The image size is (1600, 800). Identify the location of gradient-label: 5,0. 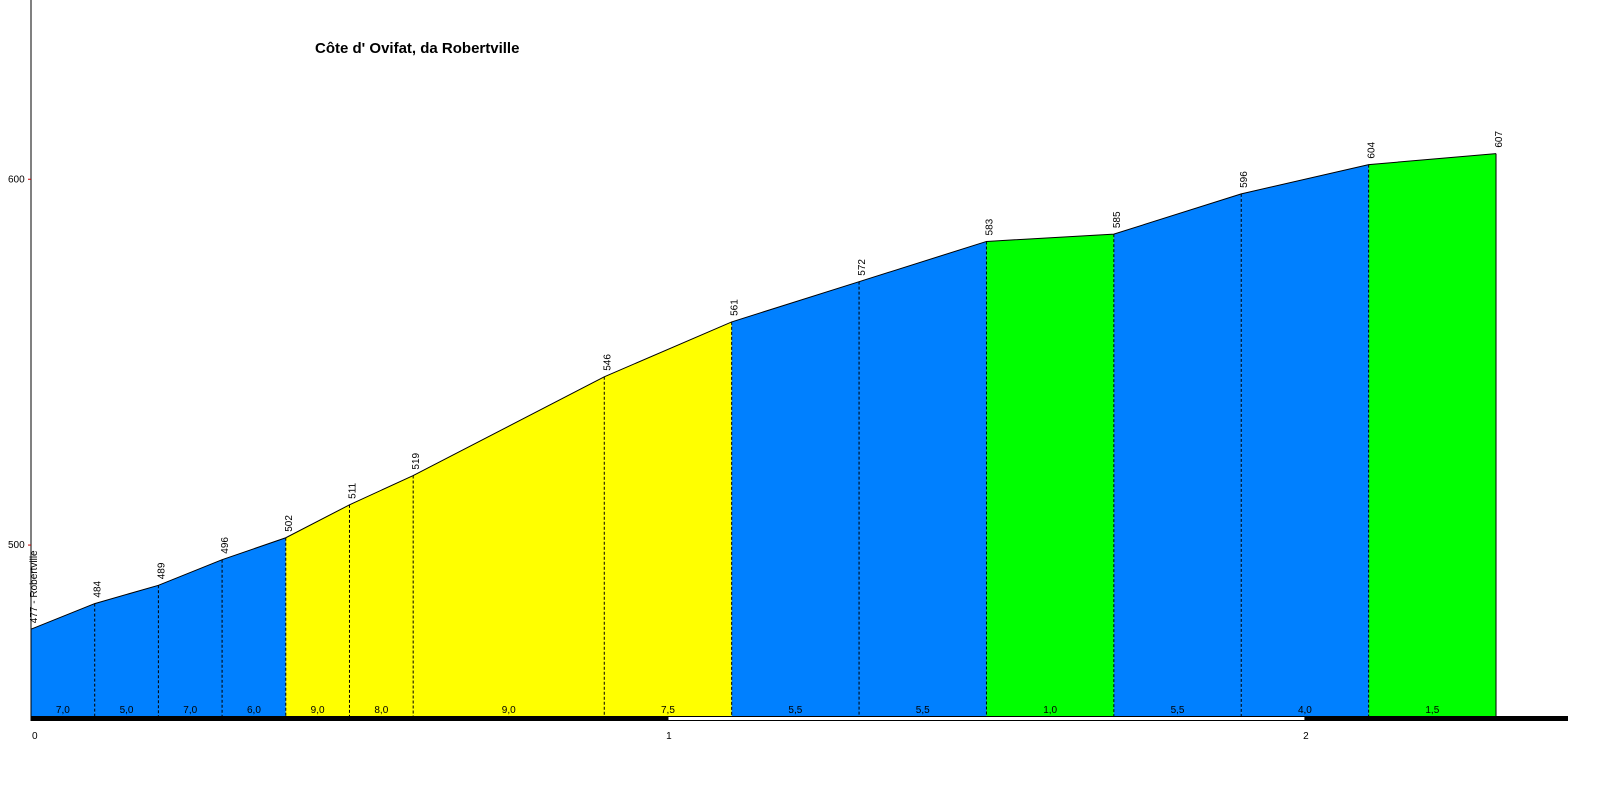
(127, 710).